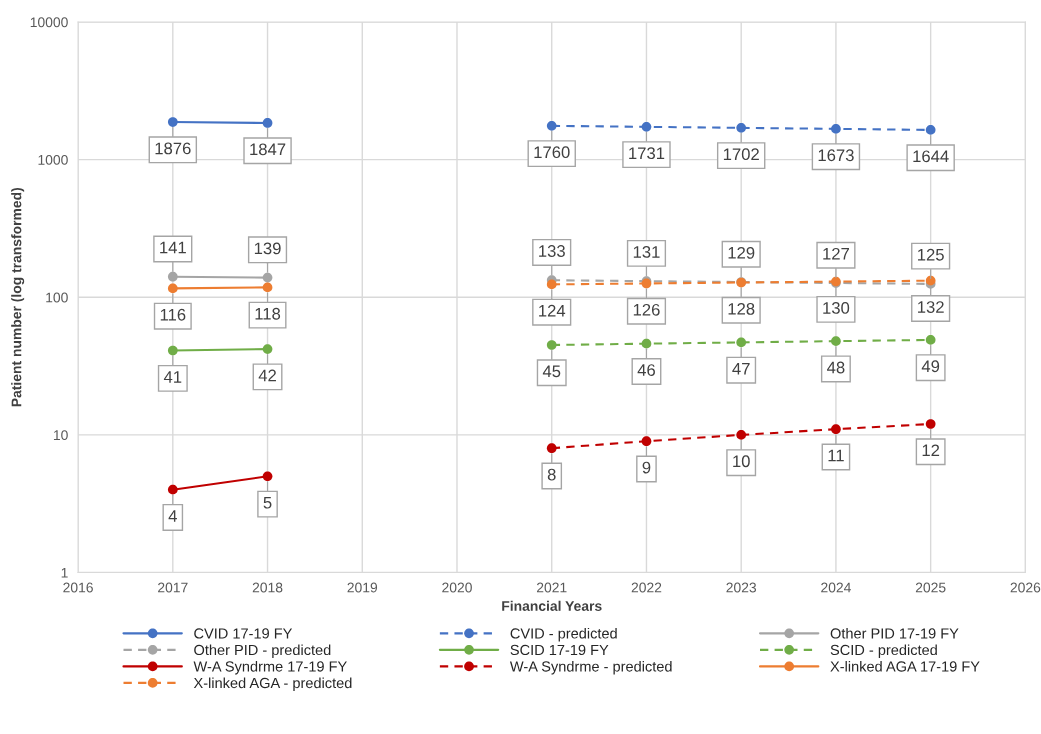 This screenshot has height=734, width=1041. Describe the element at coordinates (646, 467) in the screenshot. I see `data-label: 9` at that location.